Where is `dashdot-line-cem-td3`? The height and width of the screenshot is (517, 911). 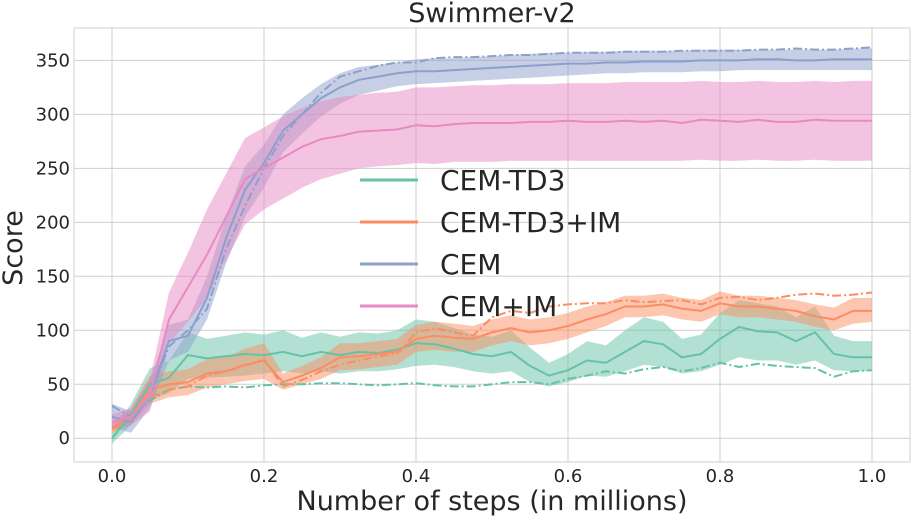
dashdot-line-cem-td3 is located at coordinates (492, 400).